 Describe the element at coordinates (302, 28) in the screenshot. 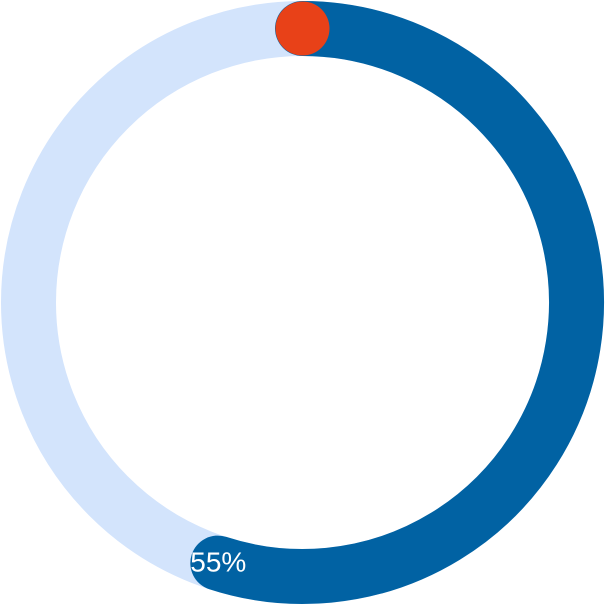

I see `start-marker-dot` at that location.